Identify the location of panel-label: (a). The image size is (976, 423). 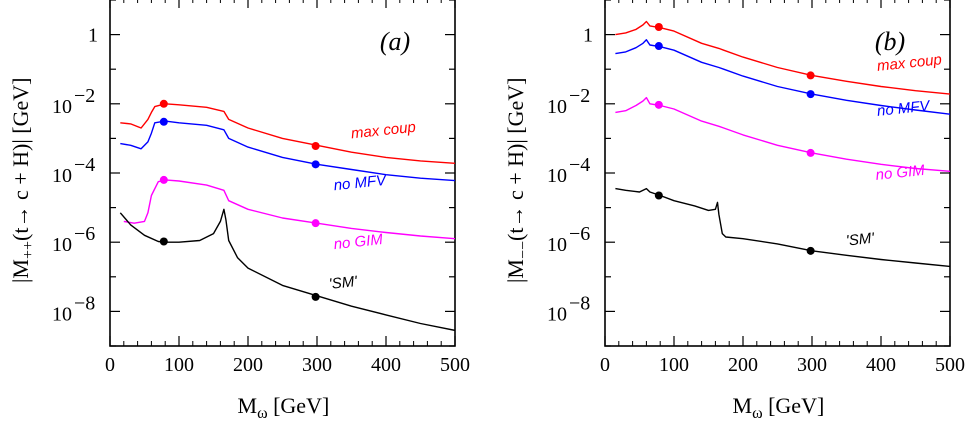
(395, 41).